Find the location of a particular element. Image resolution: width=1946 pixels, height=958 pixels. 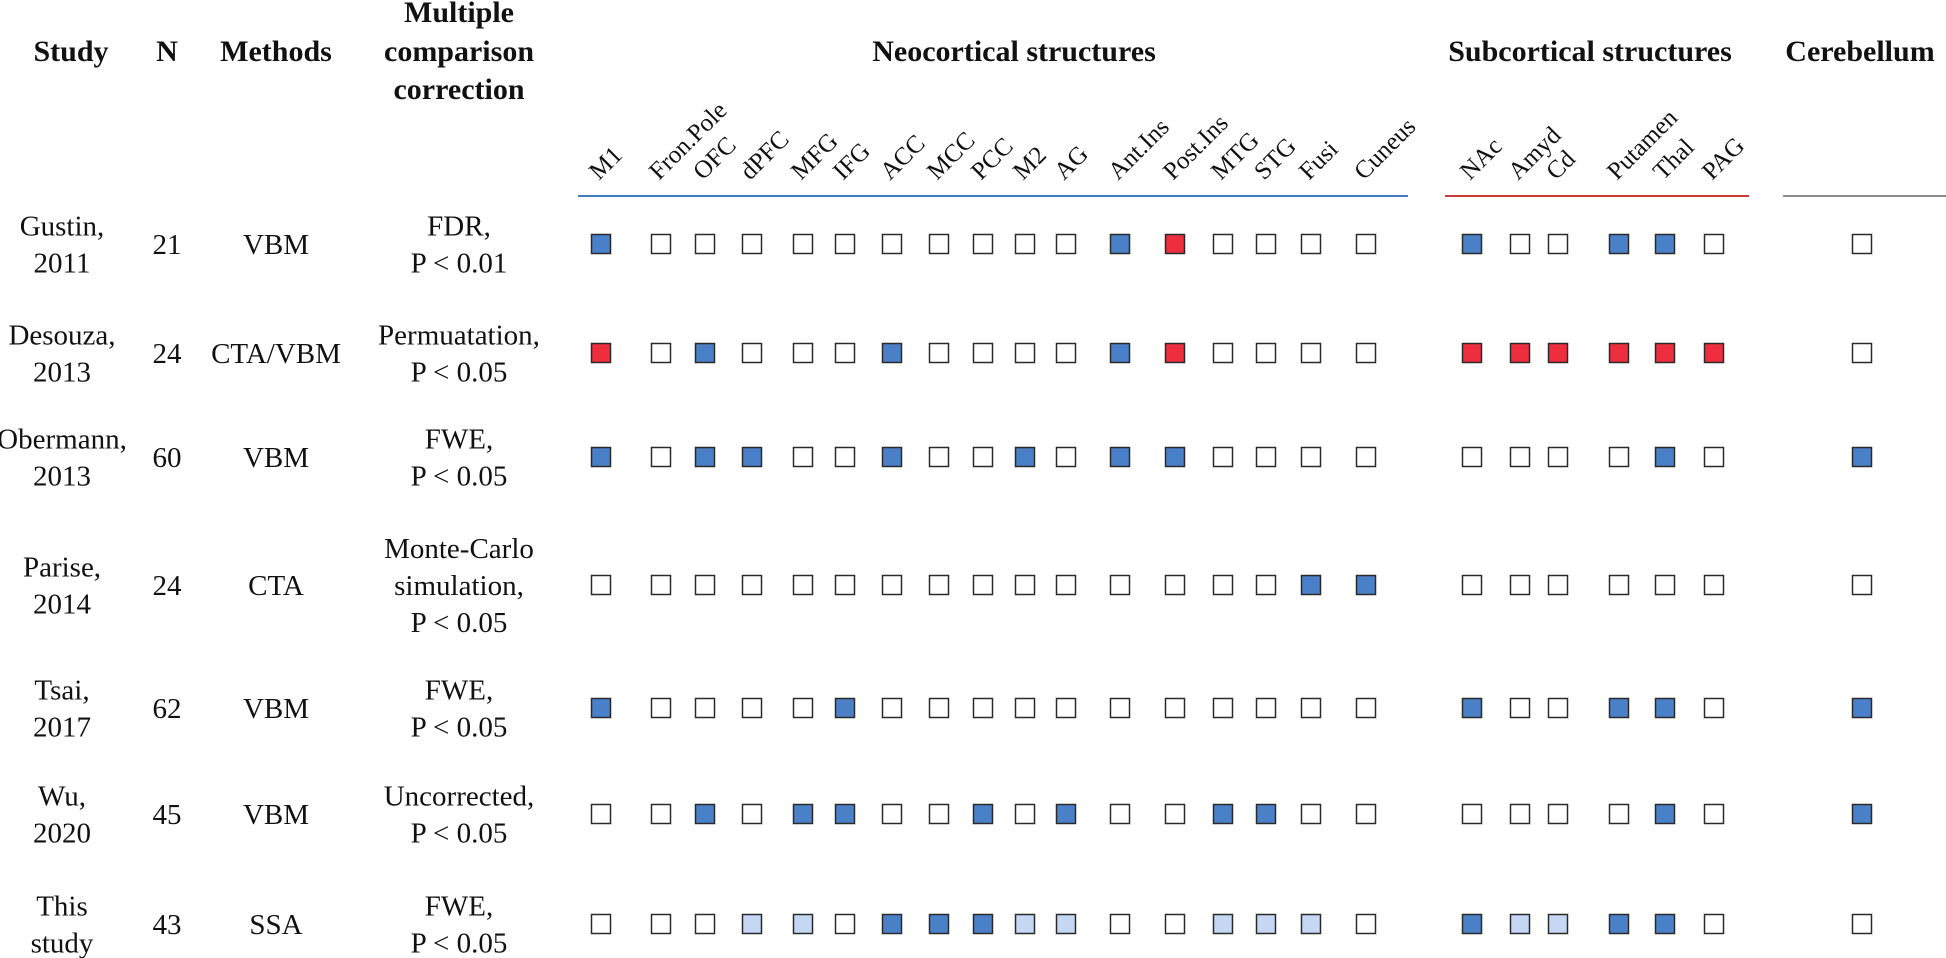

study-name: Desouza, is located at coordinates (61, 336).